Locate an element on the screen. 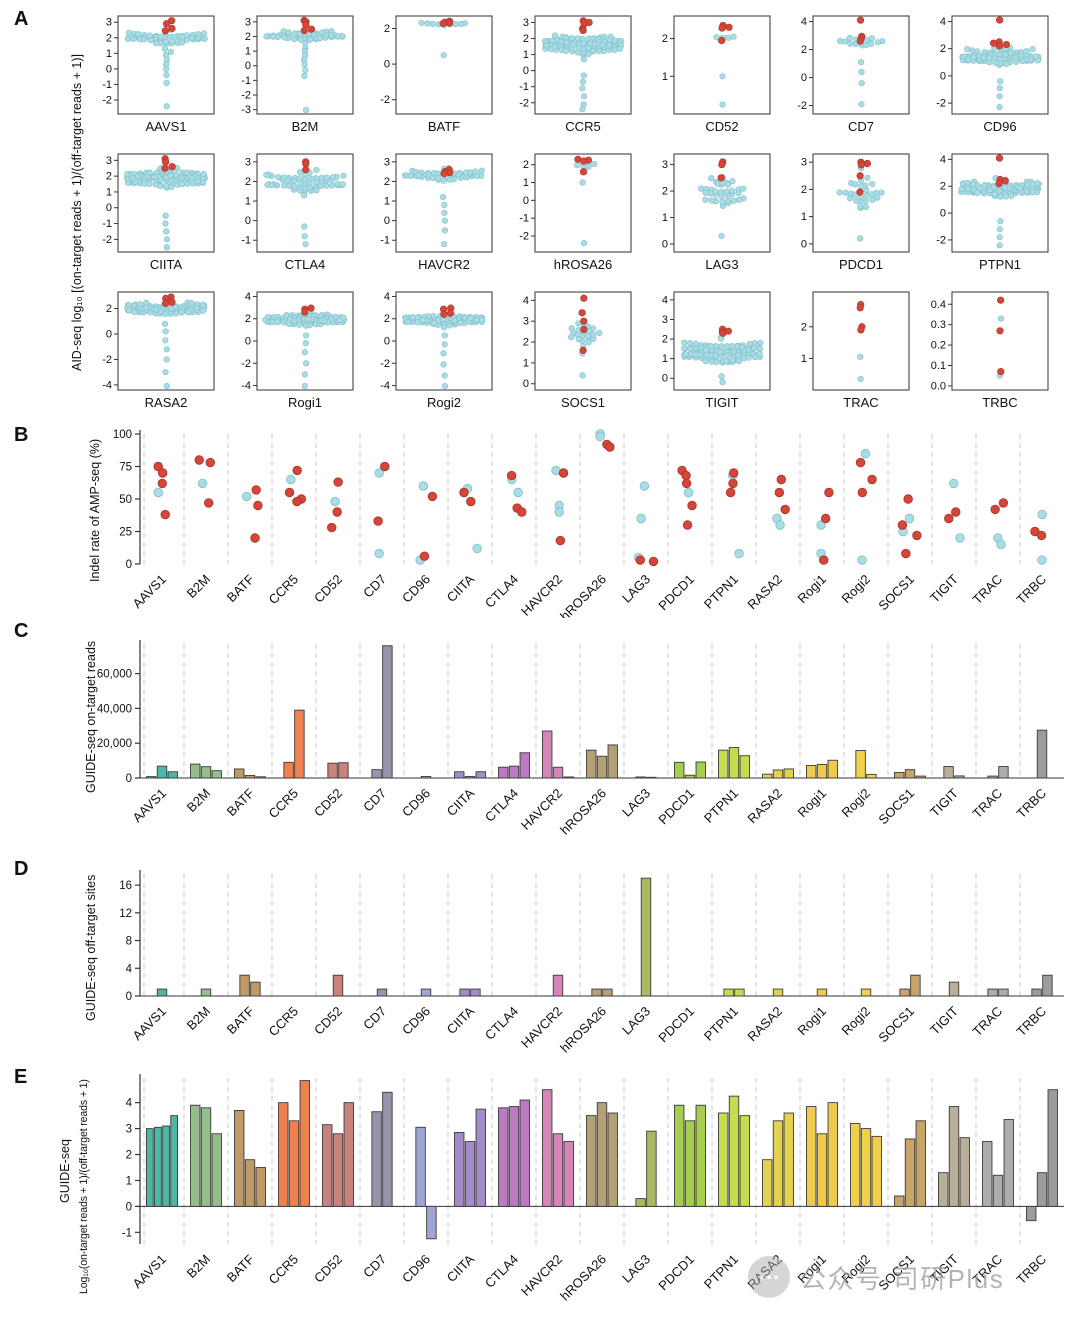 The image size is (1080, 1320). beeswarm-PTPN1: 4 2 0 -2 PTPN1 is located at coordinates (992, 212).